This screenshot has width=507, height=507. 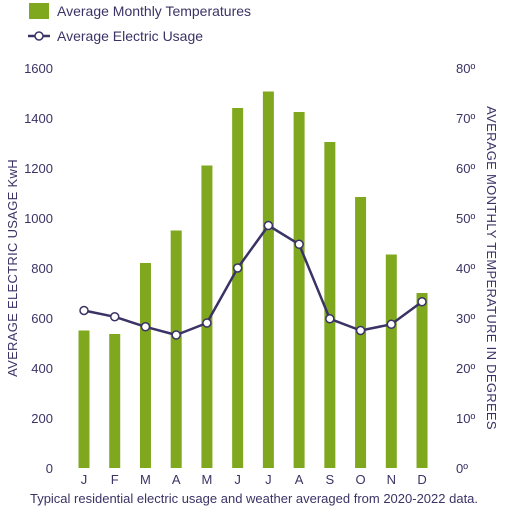 I want to click on left-axis-ticks: 0 200 400 600 800 1000 1200 1400 1600, so click(x=38, y=268).